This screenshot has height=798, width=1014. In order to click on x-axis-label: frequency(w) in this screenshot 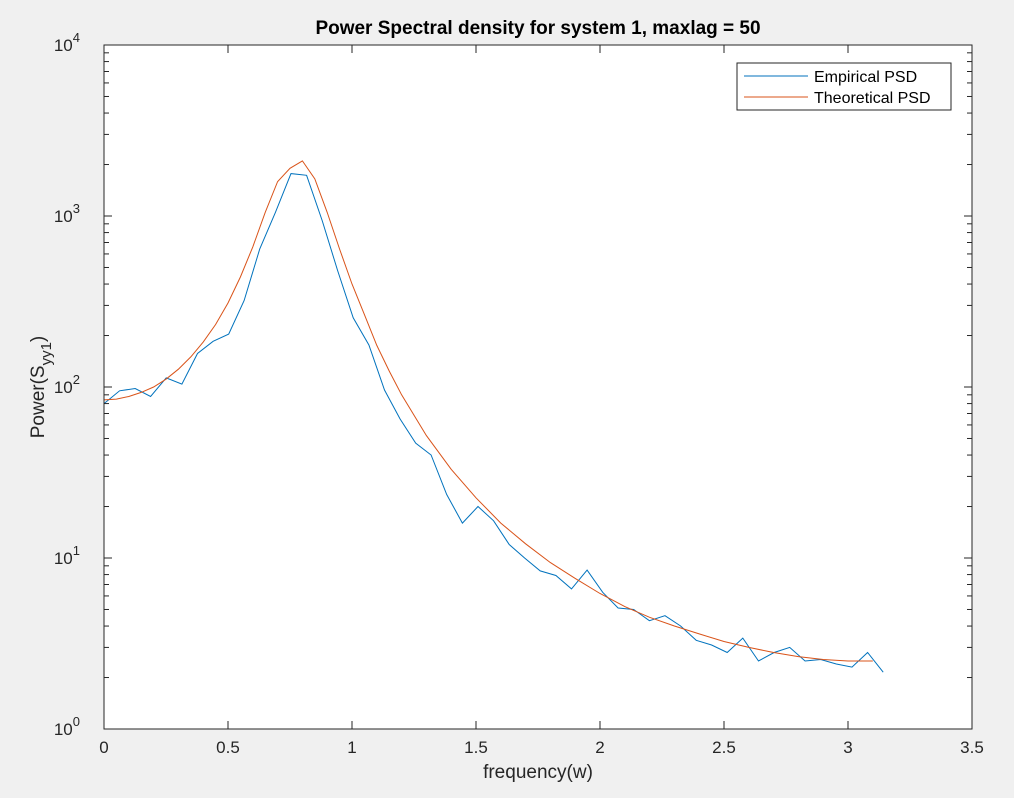, I will do `click(538, 772)`.